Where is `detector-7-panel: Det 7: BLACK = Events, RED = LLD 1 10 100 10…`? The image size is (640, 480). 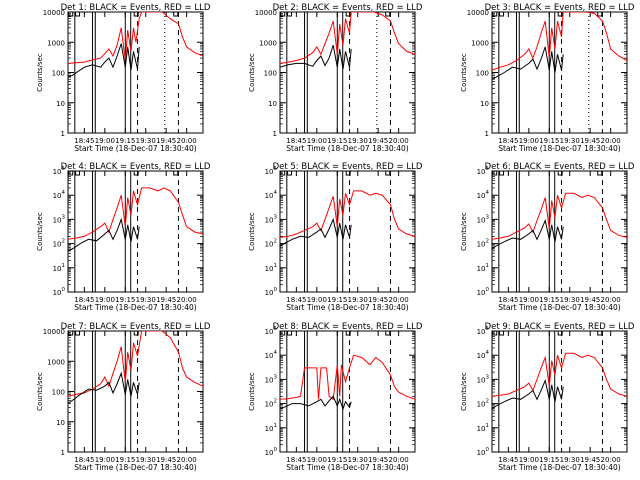 detector-7-panel: Det 7: BLACK = Events, RED = LLD 1 10 100 10… is located at coordinates (123, 397).